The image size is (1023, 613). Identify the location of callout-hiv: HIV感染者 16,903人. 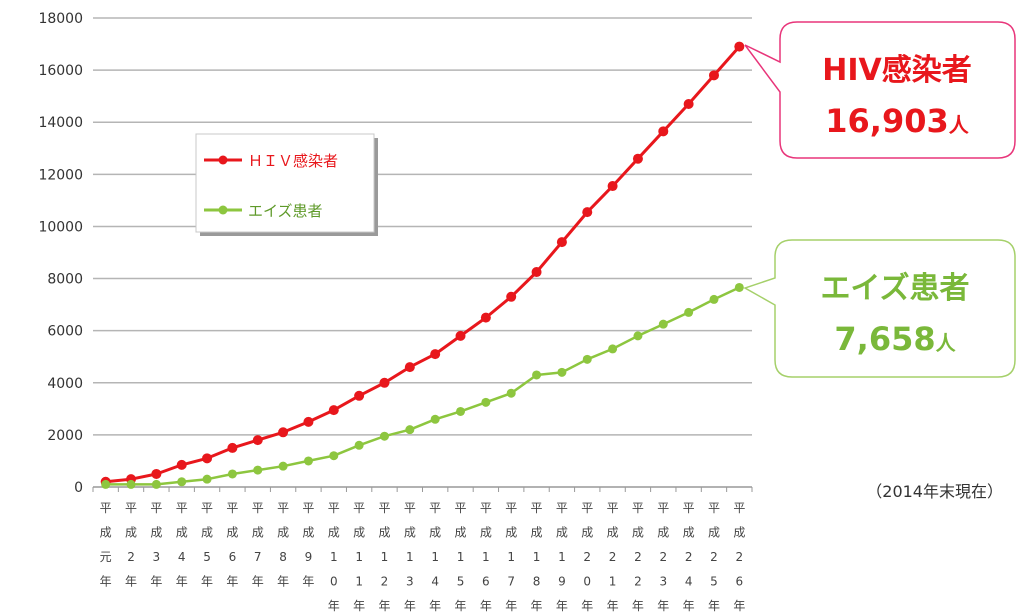
(880, 90).